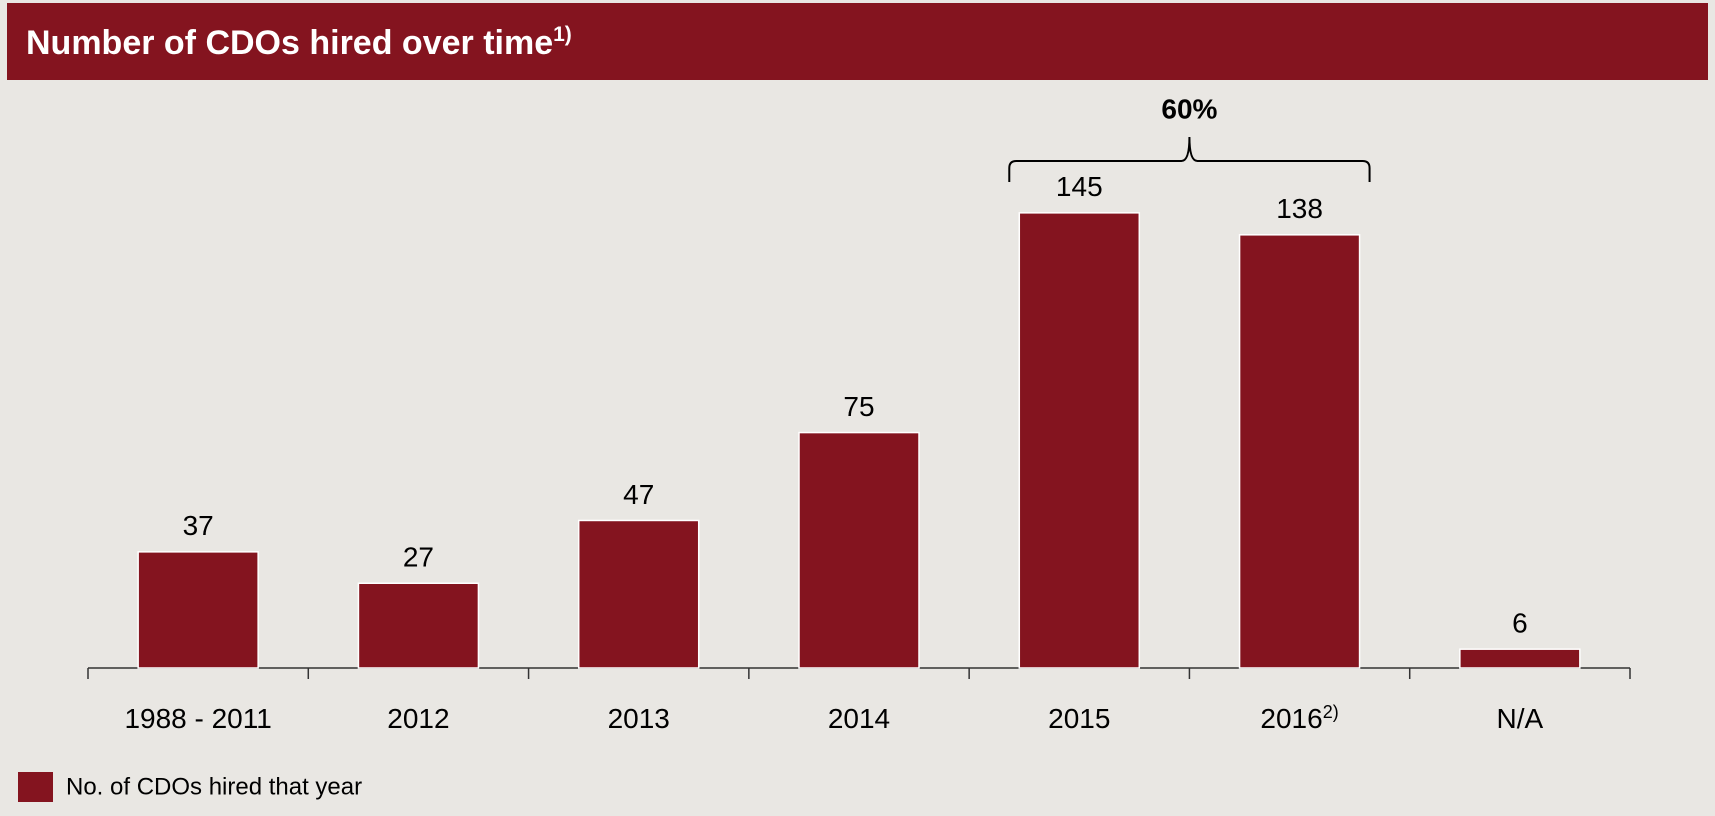 The height and width of the screenshot is (816, 1715). Describe the element at coordinates (289, 43) in the screenshot. I see `title-text: Number of CDOs hired over time` at that location.